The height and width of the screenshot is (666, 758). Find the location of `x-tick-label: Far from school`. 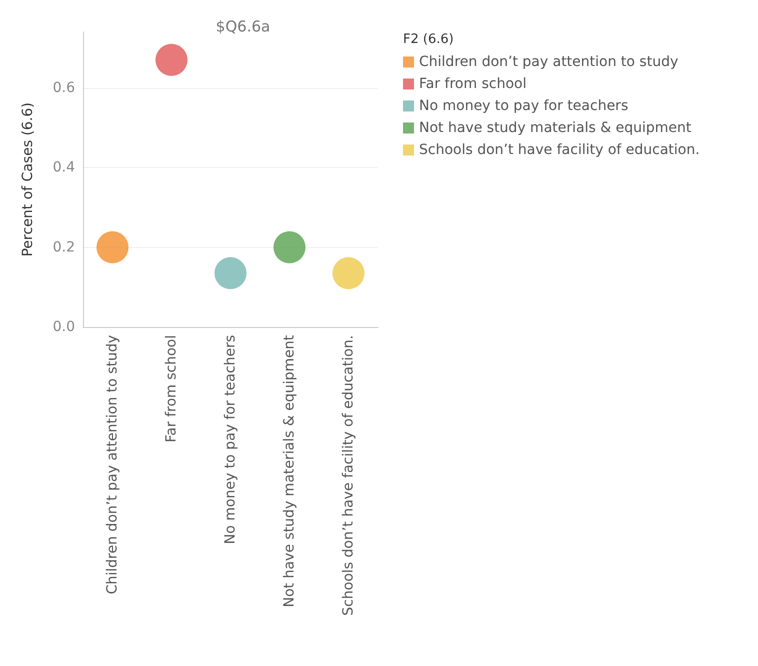

x-tick-label: Far from school is located at coordinates (172, 388).